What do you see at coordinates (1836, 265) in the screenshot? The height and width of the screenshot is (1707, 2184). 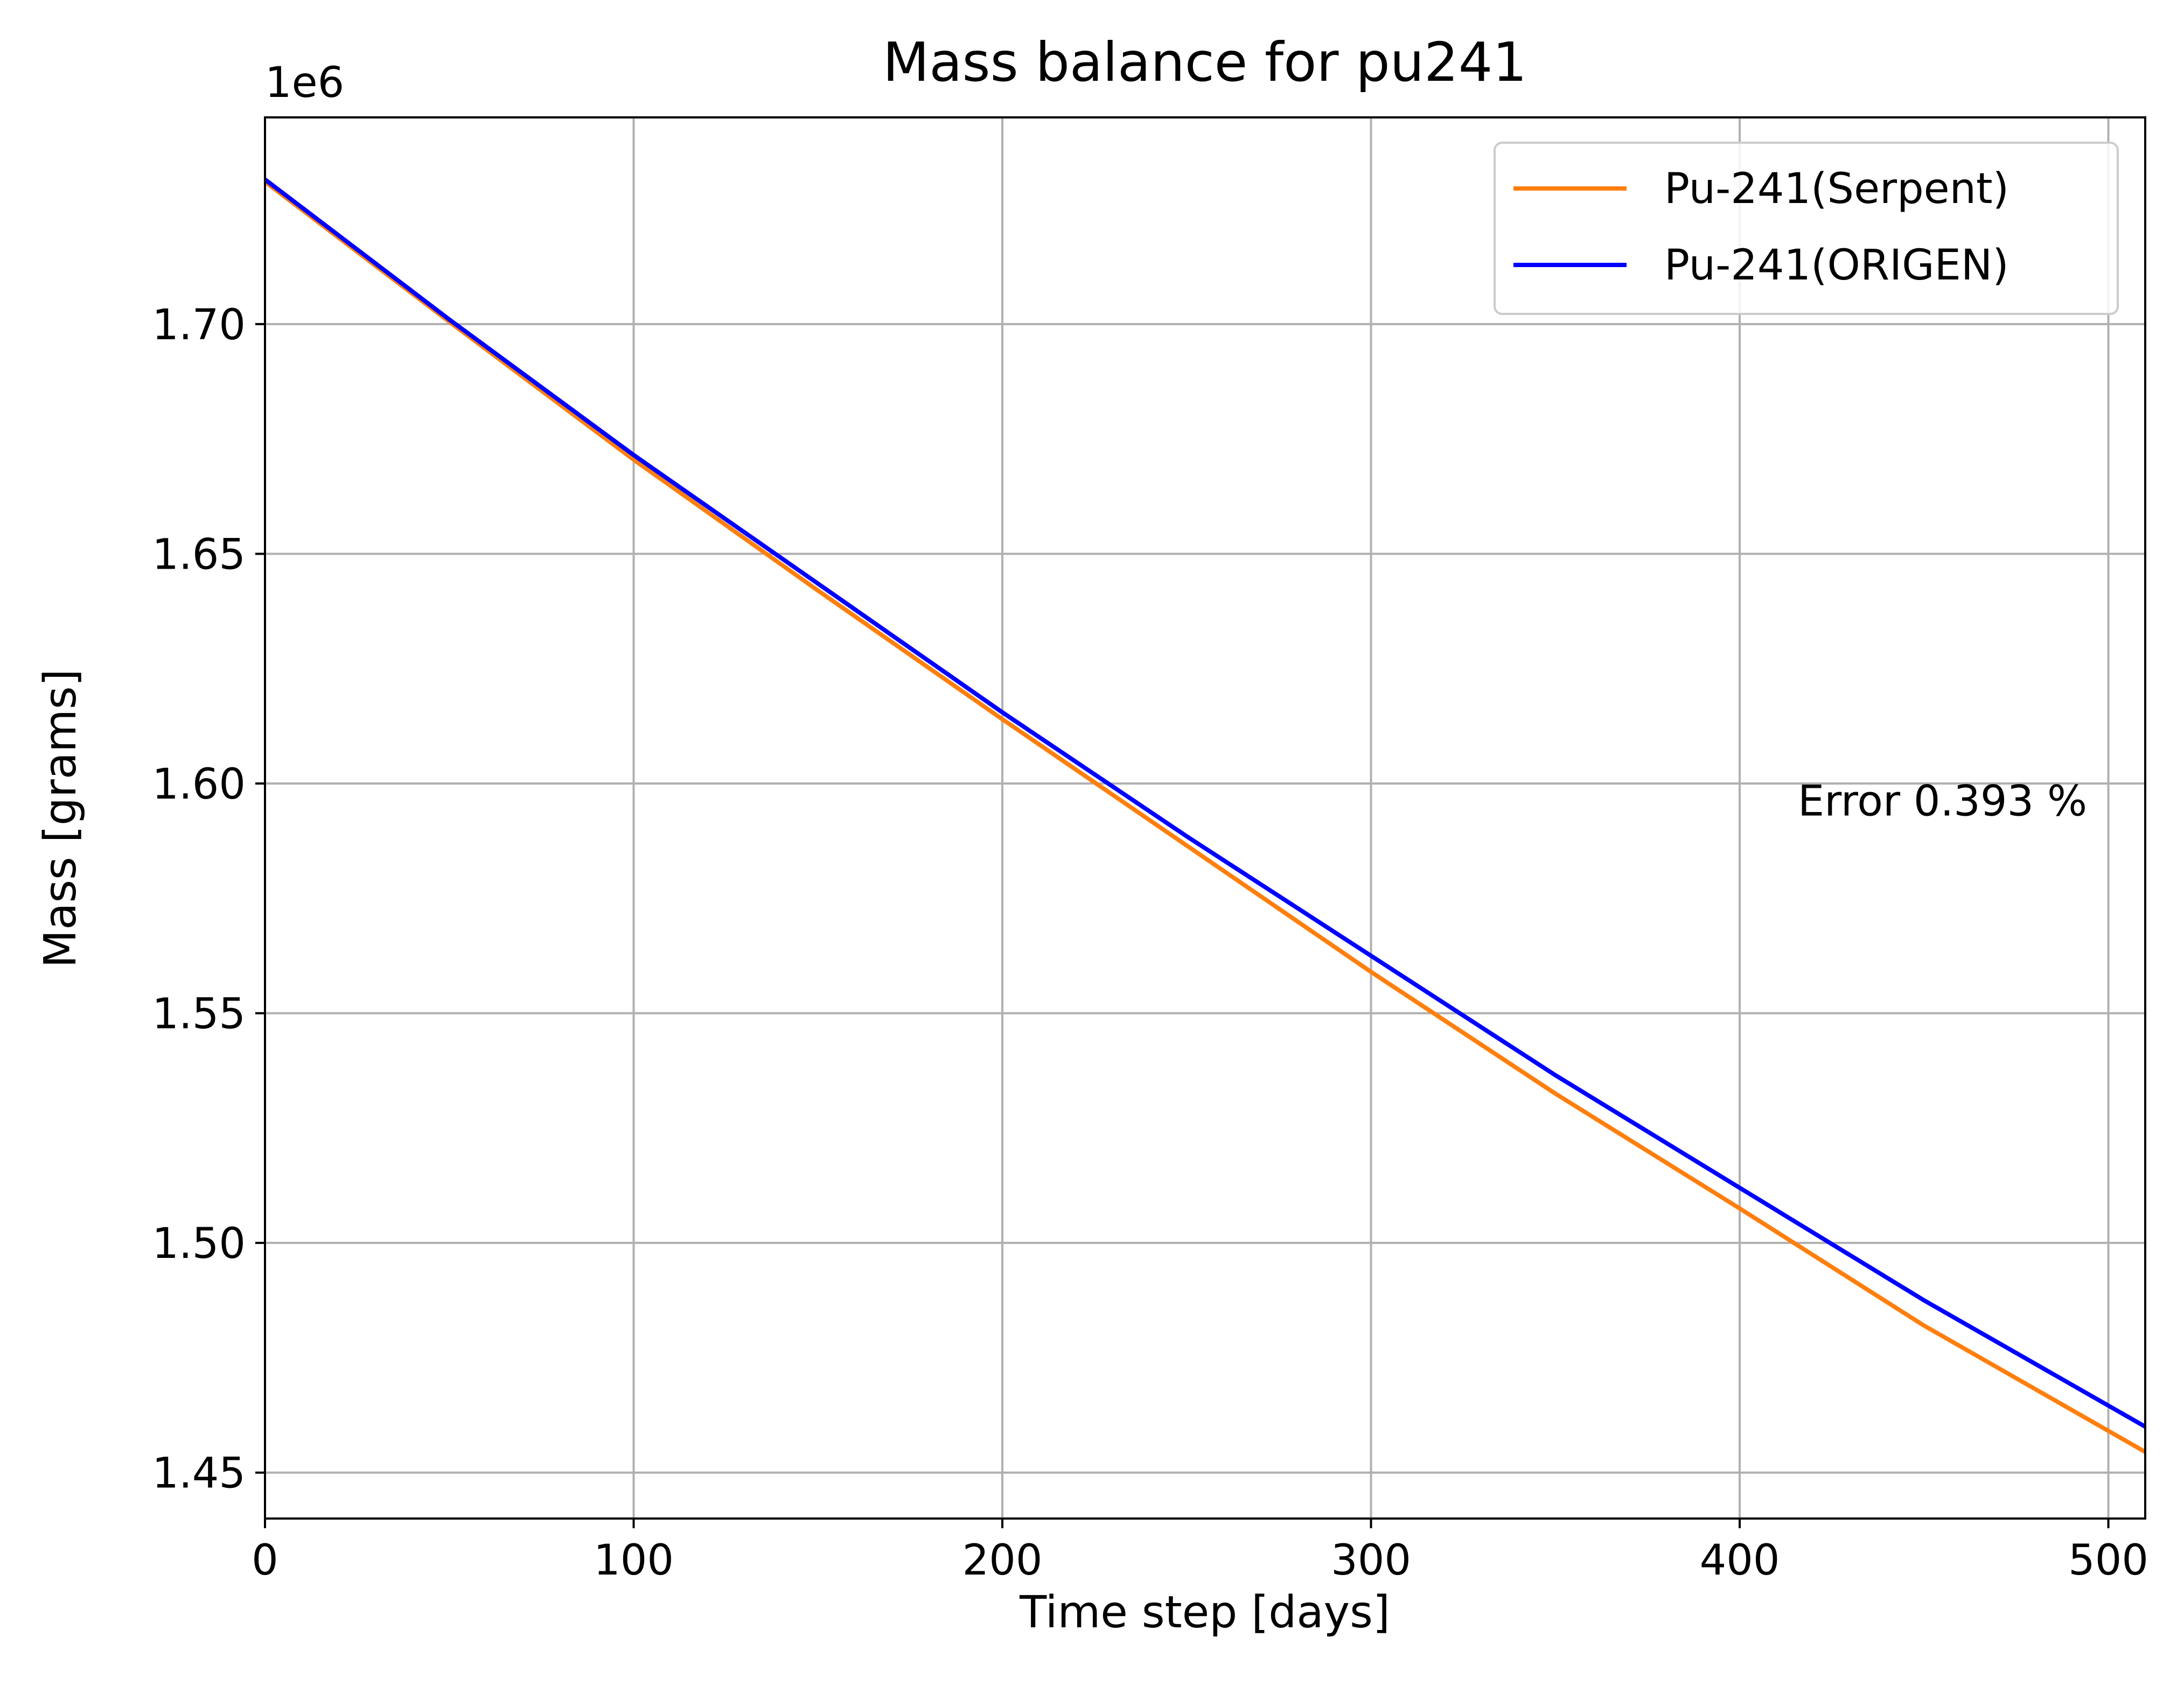 I see `legend-label-origen: Pu-241(ORIGEN)` at bounding box center [1836, 265].